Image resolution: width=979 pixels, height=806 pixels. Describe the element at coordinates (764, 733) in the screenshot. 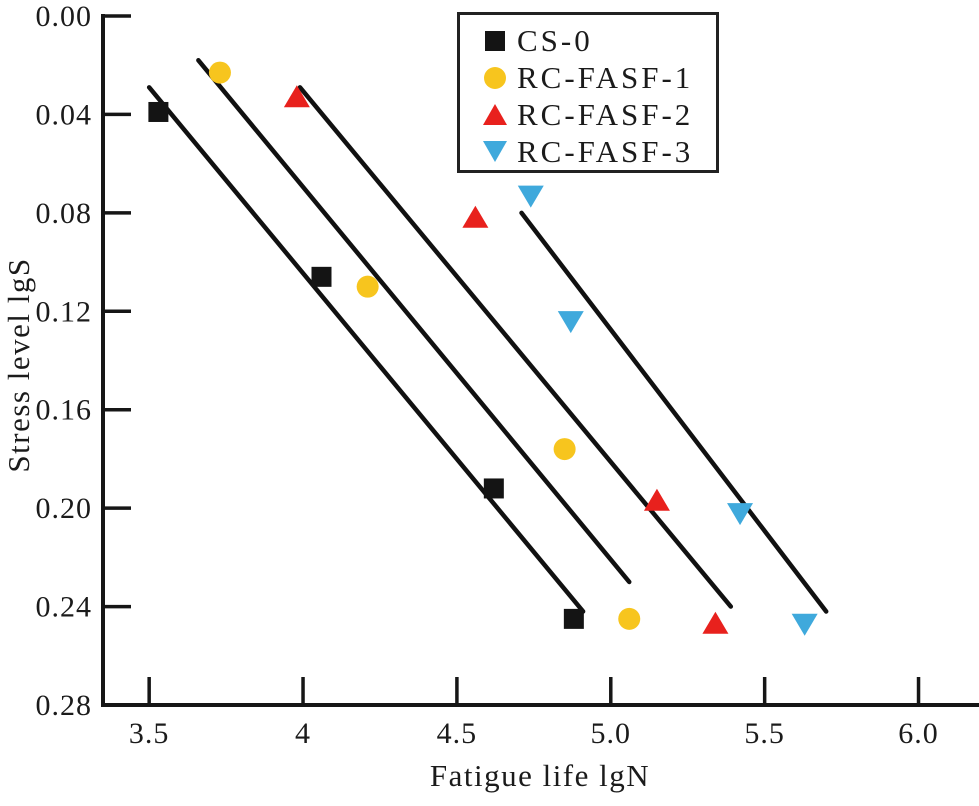

I see `x-tick-label: 5.5` at that location.